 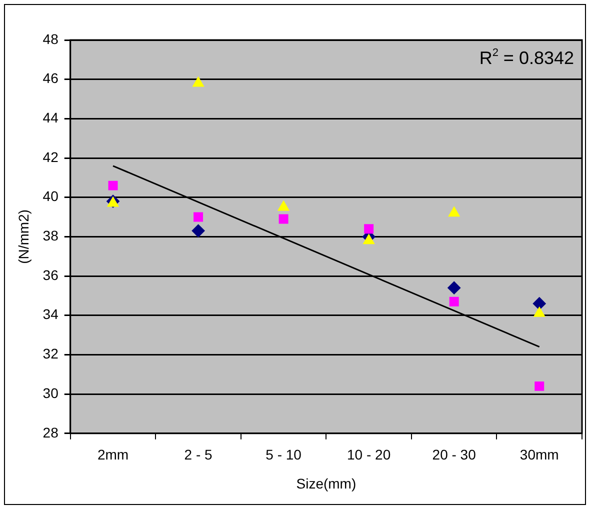 I want to click on x-tick-label: 5 - 10, so click(x=284, y=454).